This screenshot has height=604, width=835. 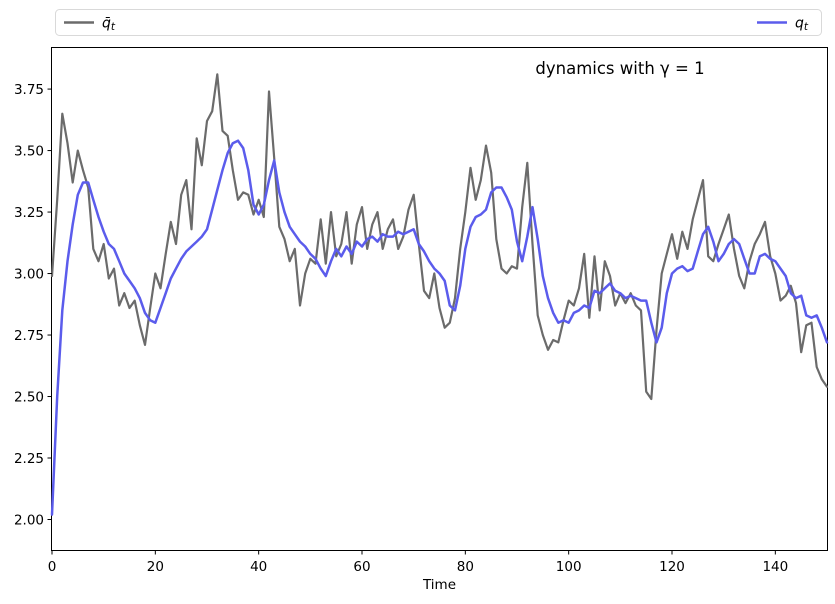 What do you see at coordinates (569, 567) in the screenshot?
I see `x-tick-label: 100` at bounding box center [569, 567].